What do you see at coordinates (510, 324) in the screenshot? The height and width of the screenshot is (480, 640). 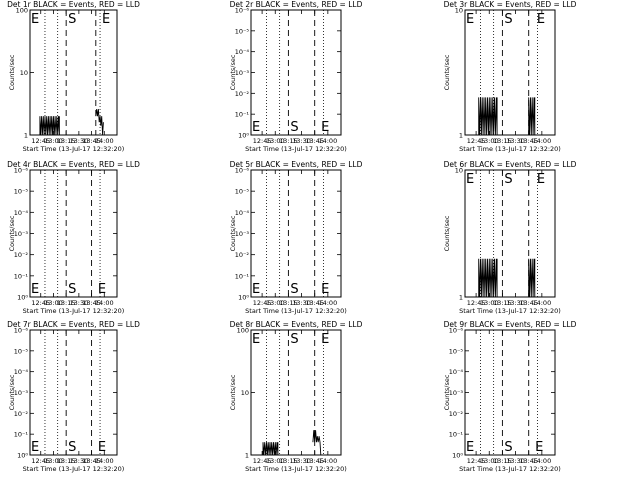 I see `chart-title: Det 9r BLACK = Events, RED = LLD` at bounding box center [510, 324].